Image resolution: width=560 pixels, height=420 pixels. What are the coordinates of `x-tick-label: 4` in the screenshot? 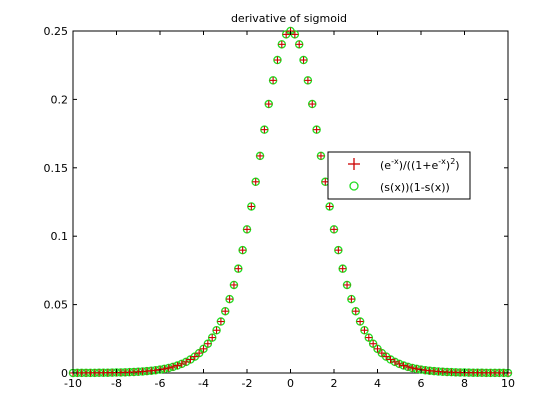 It's located at (377, 383).